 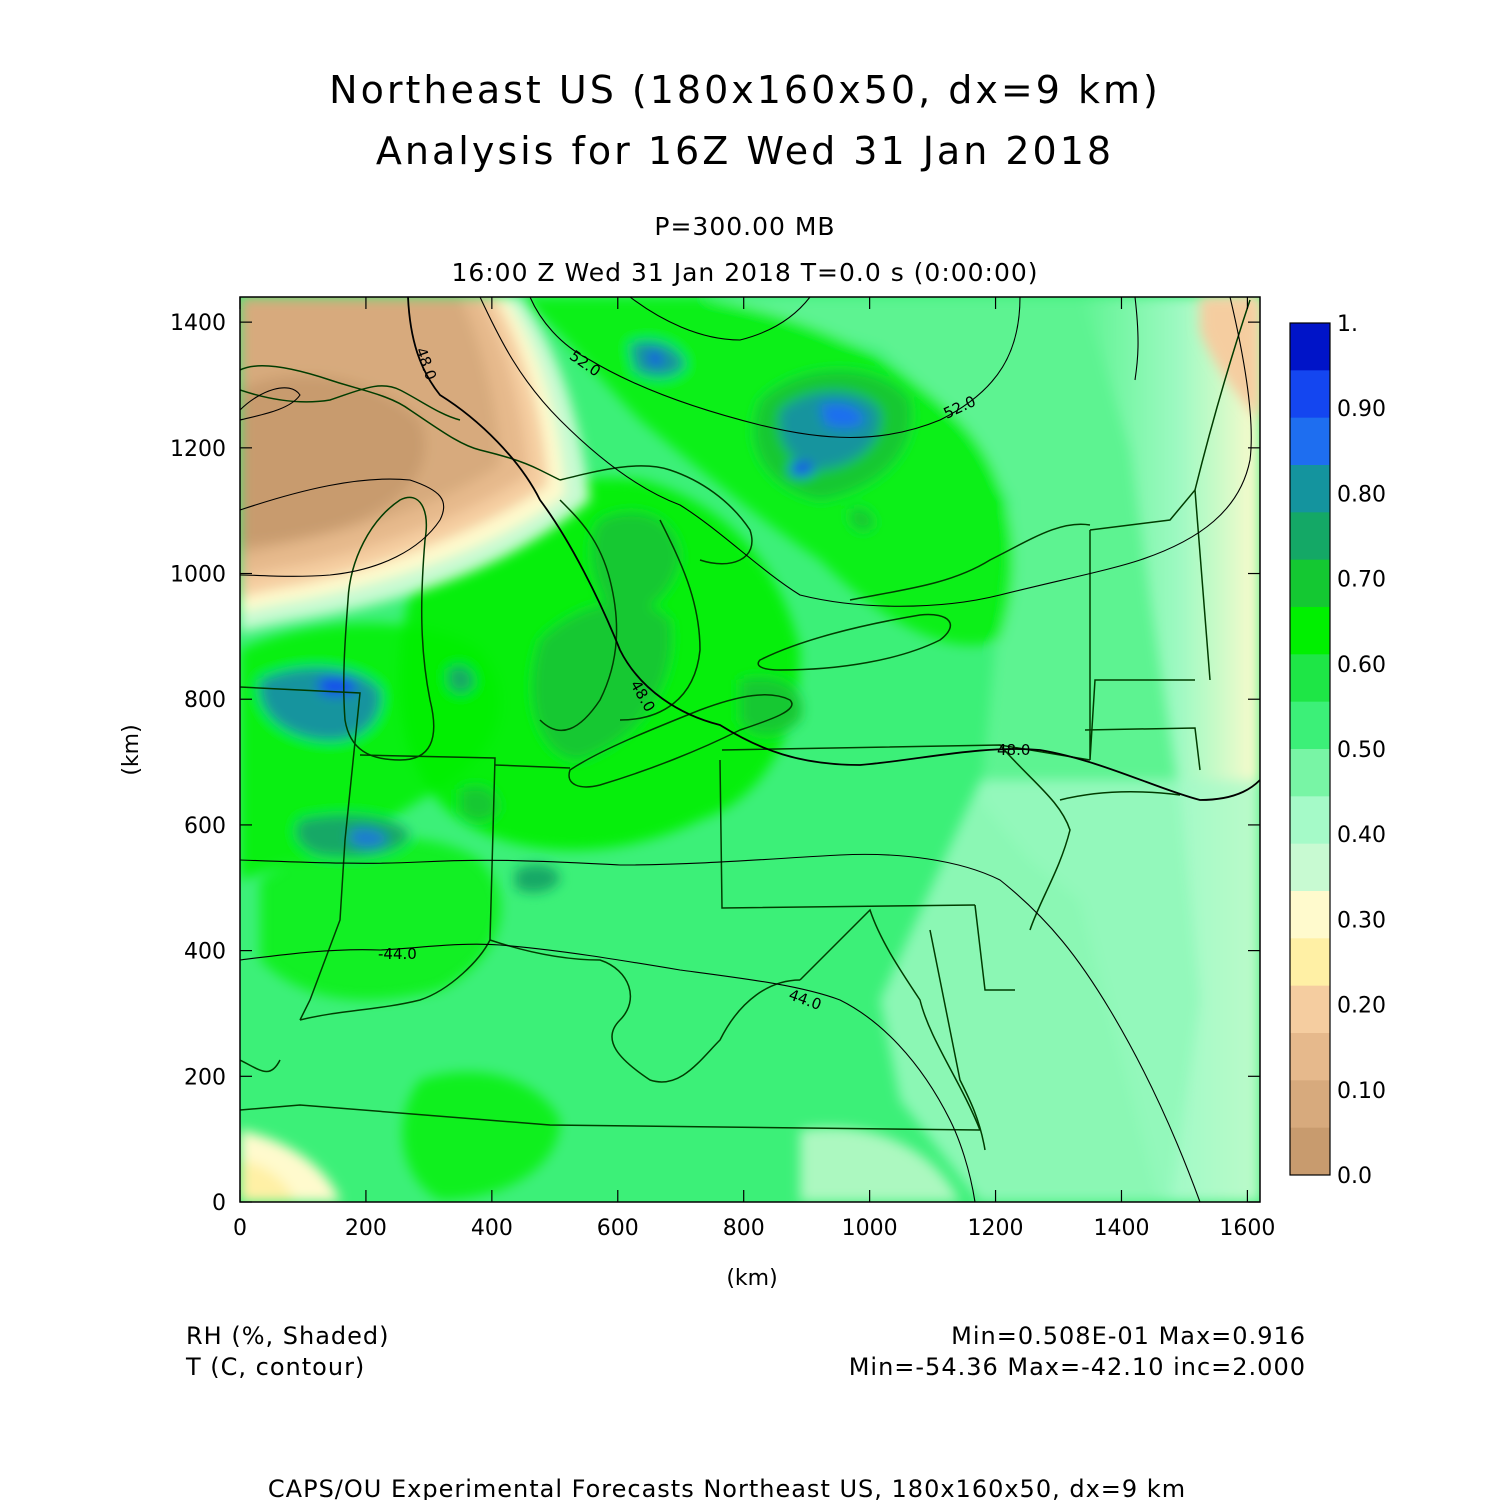 What do you see at coordinates (745, 151) in the screenshot?
I see `title-line-2: Analysis for 16Z Wed 31 Jan 2018` at bounding box center [745, 151].